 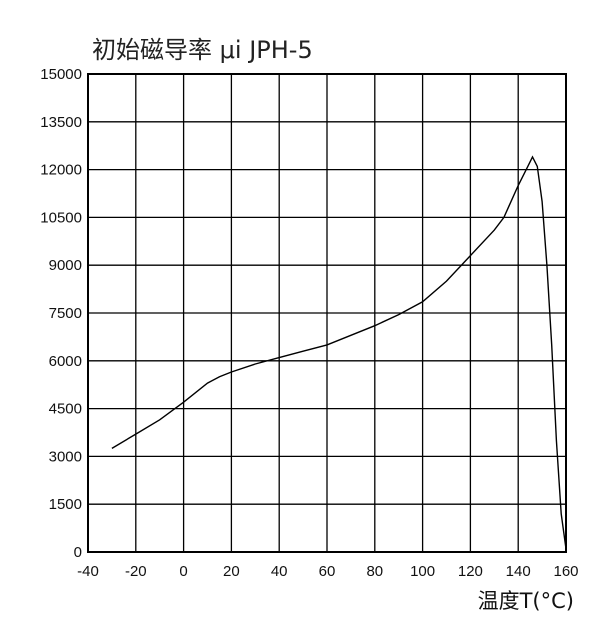 I want to click on x-axis-label: 温度T(°C), so click(x=526, y=601).